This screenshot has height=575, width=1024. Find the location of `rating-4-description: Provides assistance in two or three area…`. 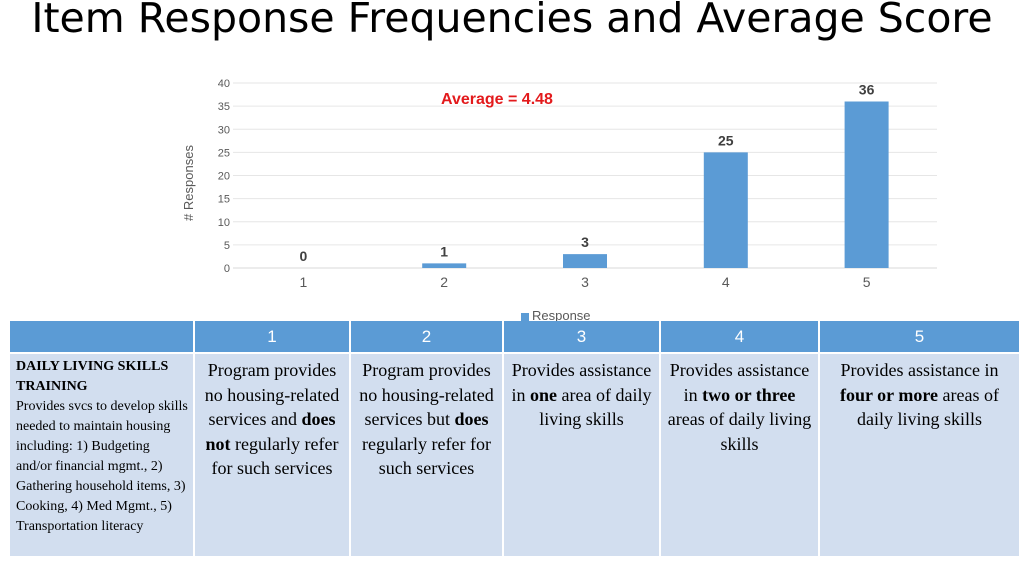

rating-4-description: Provides assistance in two or three area… is located at coordinates (740, 454).